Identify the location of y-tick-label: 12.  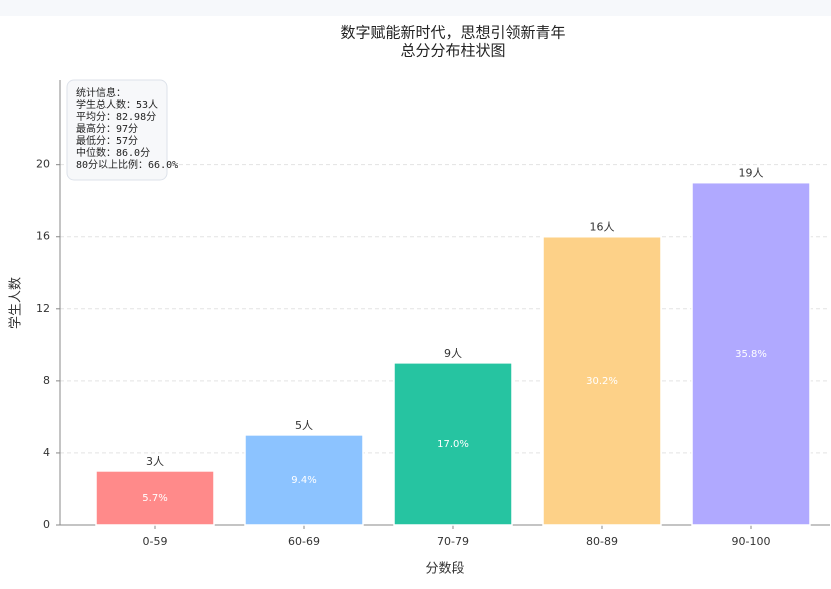
(43, 308).